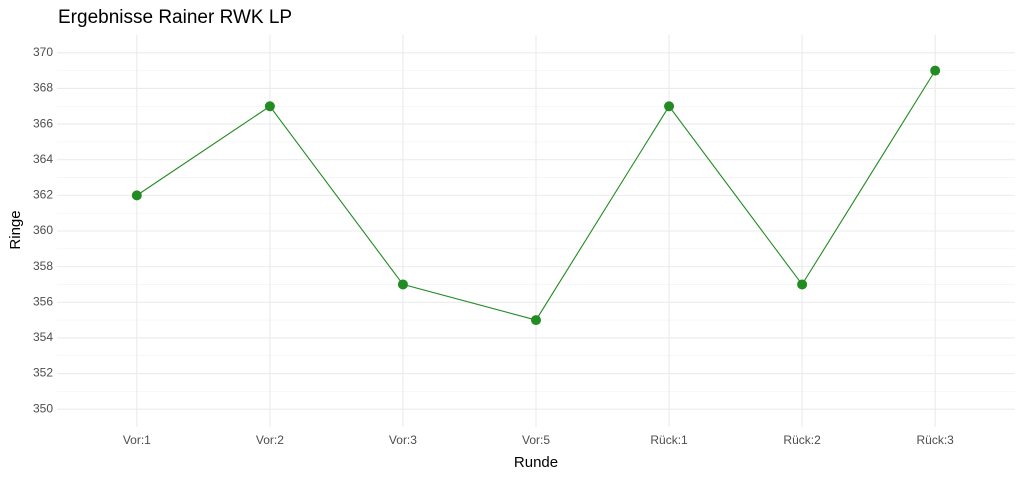 The image size is (1024, 478). What do you see at coordinates (43, 195) in the screenshot?
I see `y-tick-label: 362` at bounding box center [43, 195].